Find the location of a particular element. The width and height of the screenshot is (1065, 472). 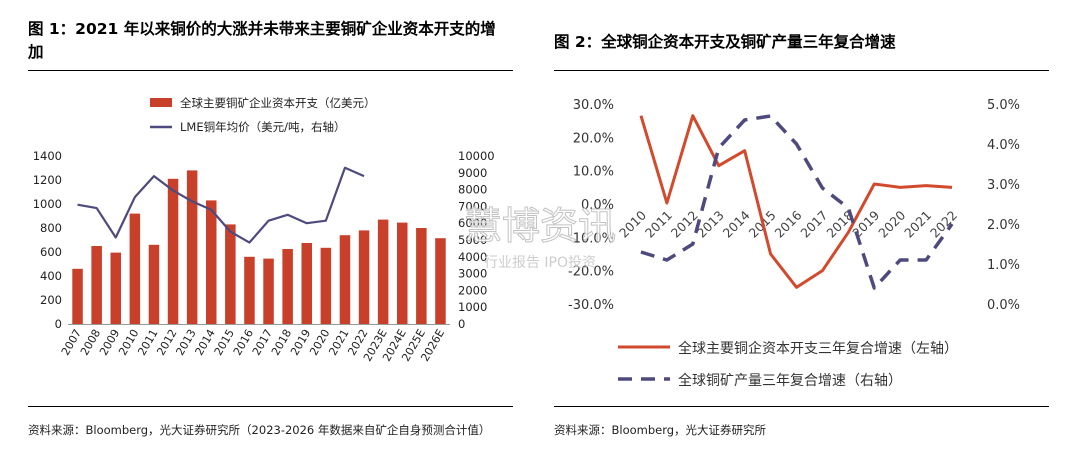

legend-capex-label: 全球主要铜企资本开支三年复合增速（左轴） is located at coordinates (818, 348).